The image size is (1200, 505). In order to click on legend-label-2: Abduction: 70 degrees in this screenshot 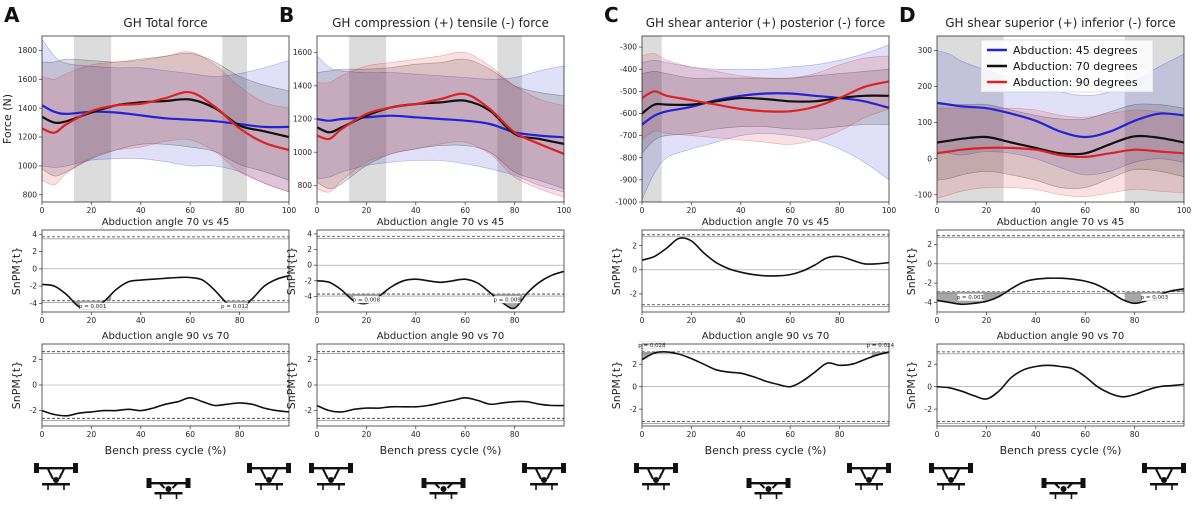, I will do `click(1075, 66)`.